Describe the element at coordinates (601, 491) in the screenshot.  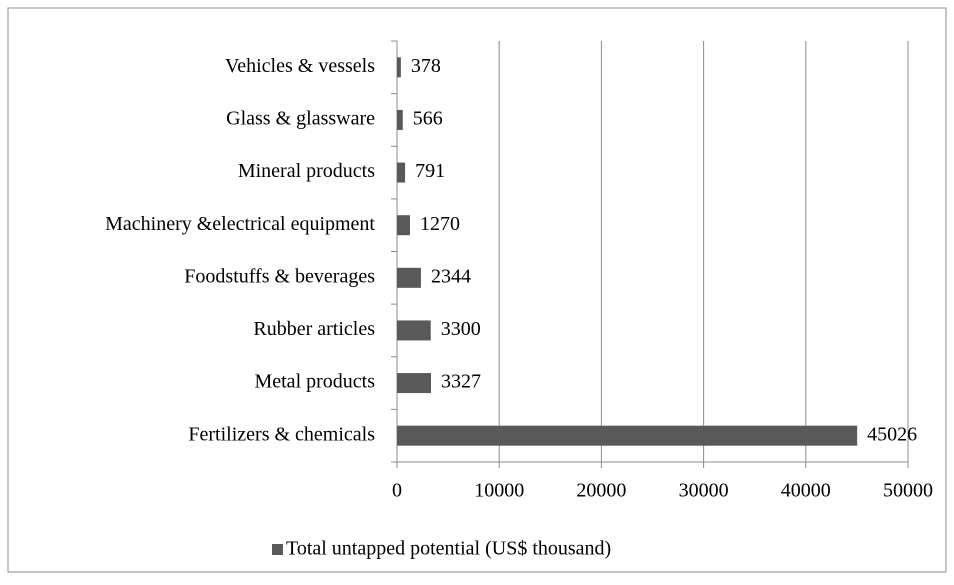
I see `x-tick-label: 20000` at that location.